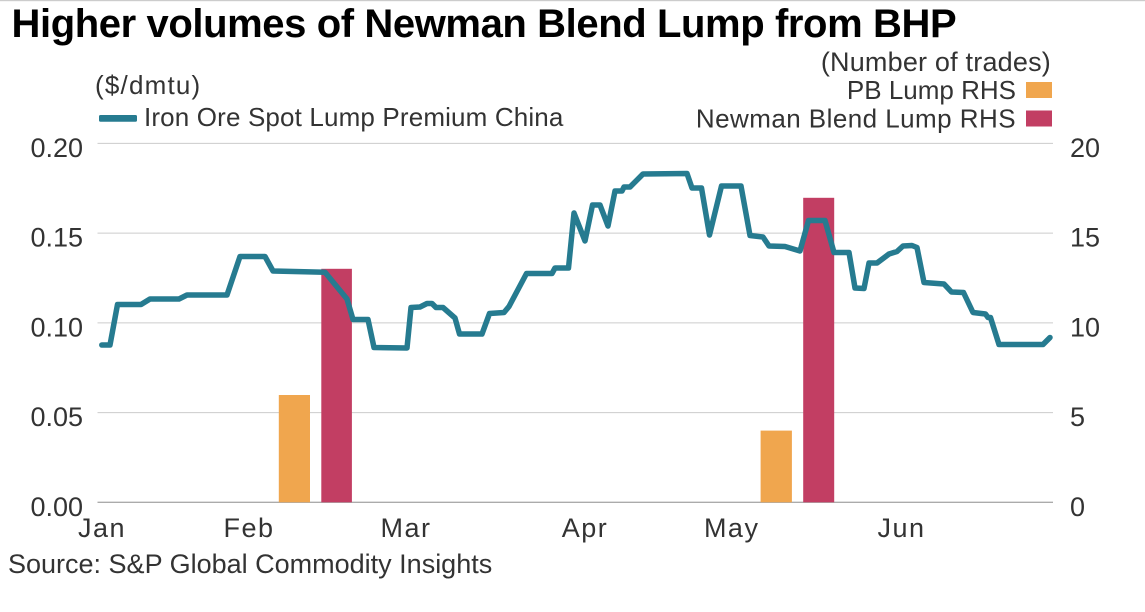 Image resolution: width=1145 pixels, height=612 pixels. I want to click on svg-text: May, so click(732, 528).